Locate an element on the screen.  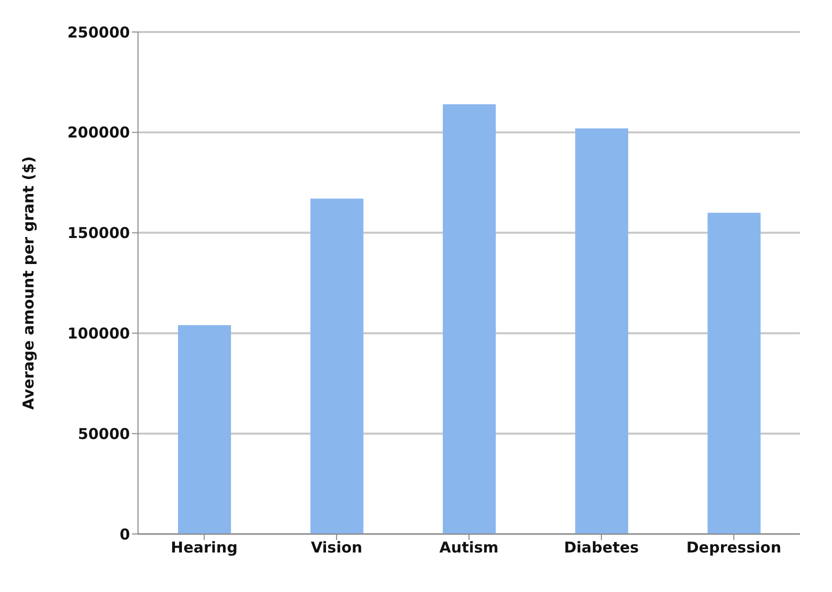
y-tick-label: 250000 is located at coordinates (98, 32).